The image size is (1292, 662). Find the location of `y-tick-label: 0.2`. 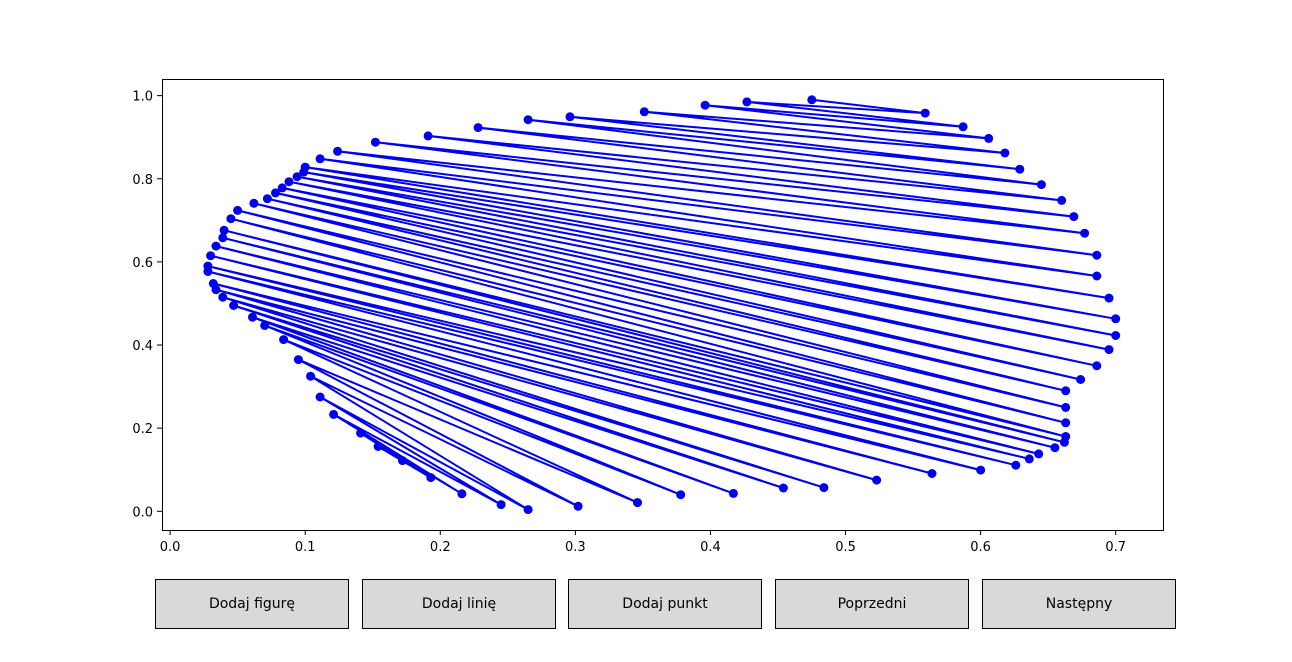

y-tick-label: 0.2 is located at coordinates (142, 429).